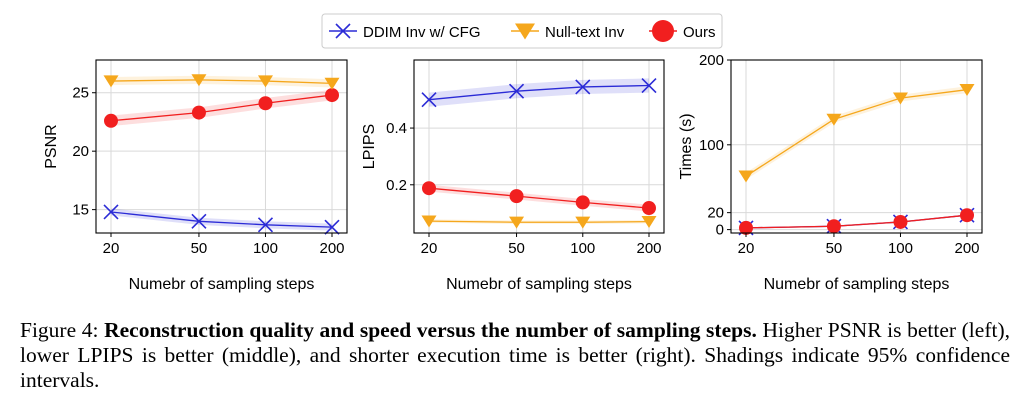  What do you see at coordinates (422, 32) in the screenshot?
I see `legend-label: DDIM Inv w/ CFG` at bounding box center [422, 32].